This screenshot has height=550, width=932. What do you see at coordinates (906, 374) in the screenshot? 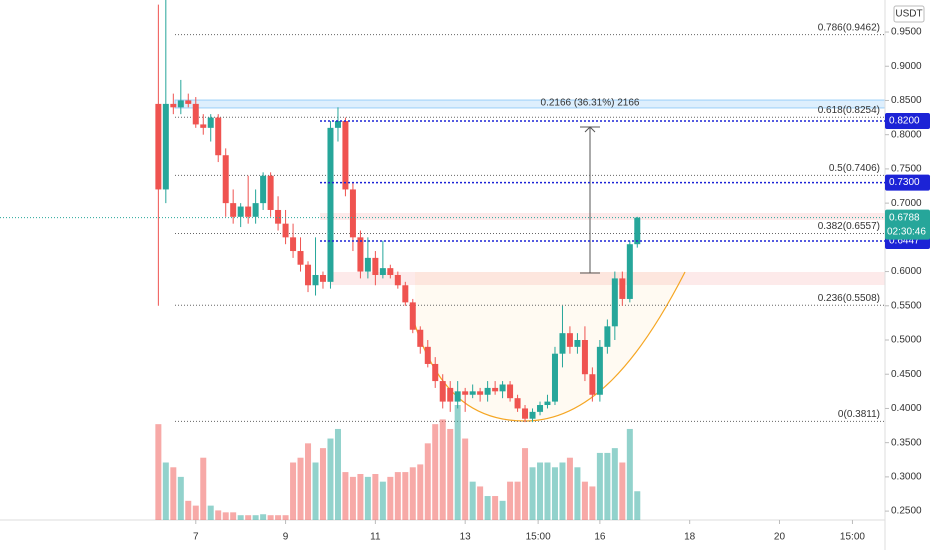
I see `y-tick-label: 0.4500` at bounding box center [906, 374].